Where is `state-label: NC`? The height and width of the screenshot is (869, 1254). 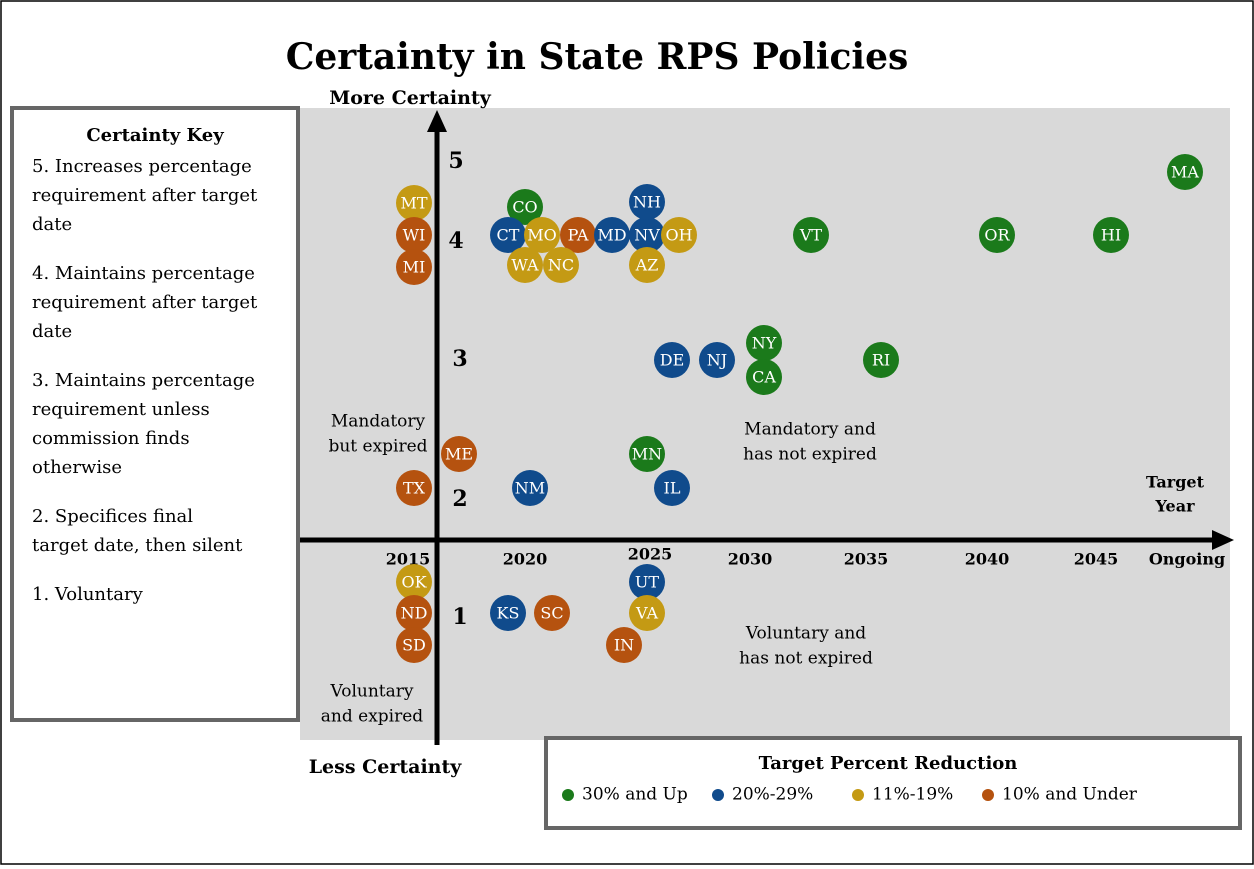 state-label: NC is located at coordinates (561, 265).